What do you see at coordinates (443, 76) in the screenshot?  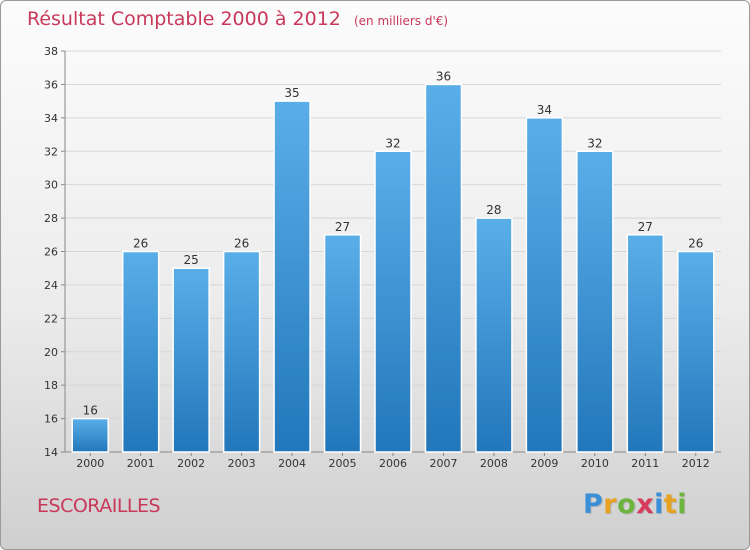 I see `value-label: 36` at bounding box center [443, 76].